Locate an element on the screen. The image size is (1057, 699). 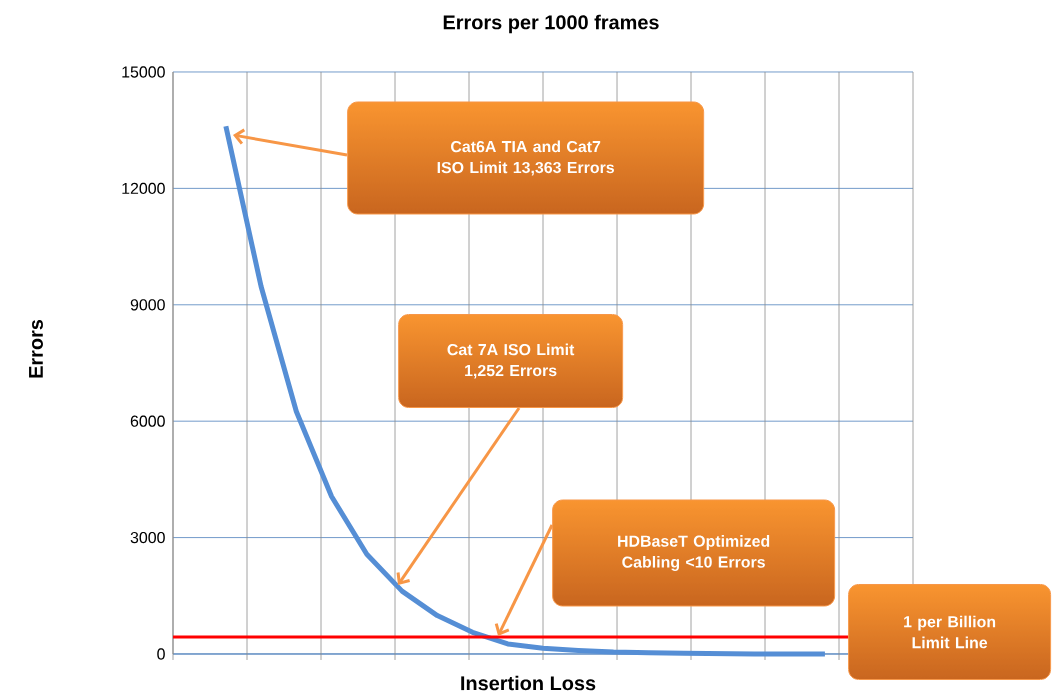
ref-line-label: 1 per Billion Limit Line is located at coordinates (950, 632).